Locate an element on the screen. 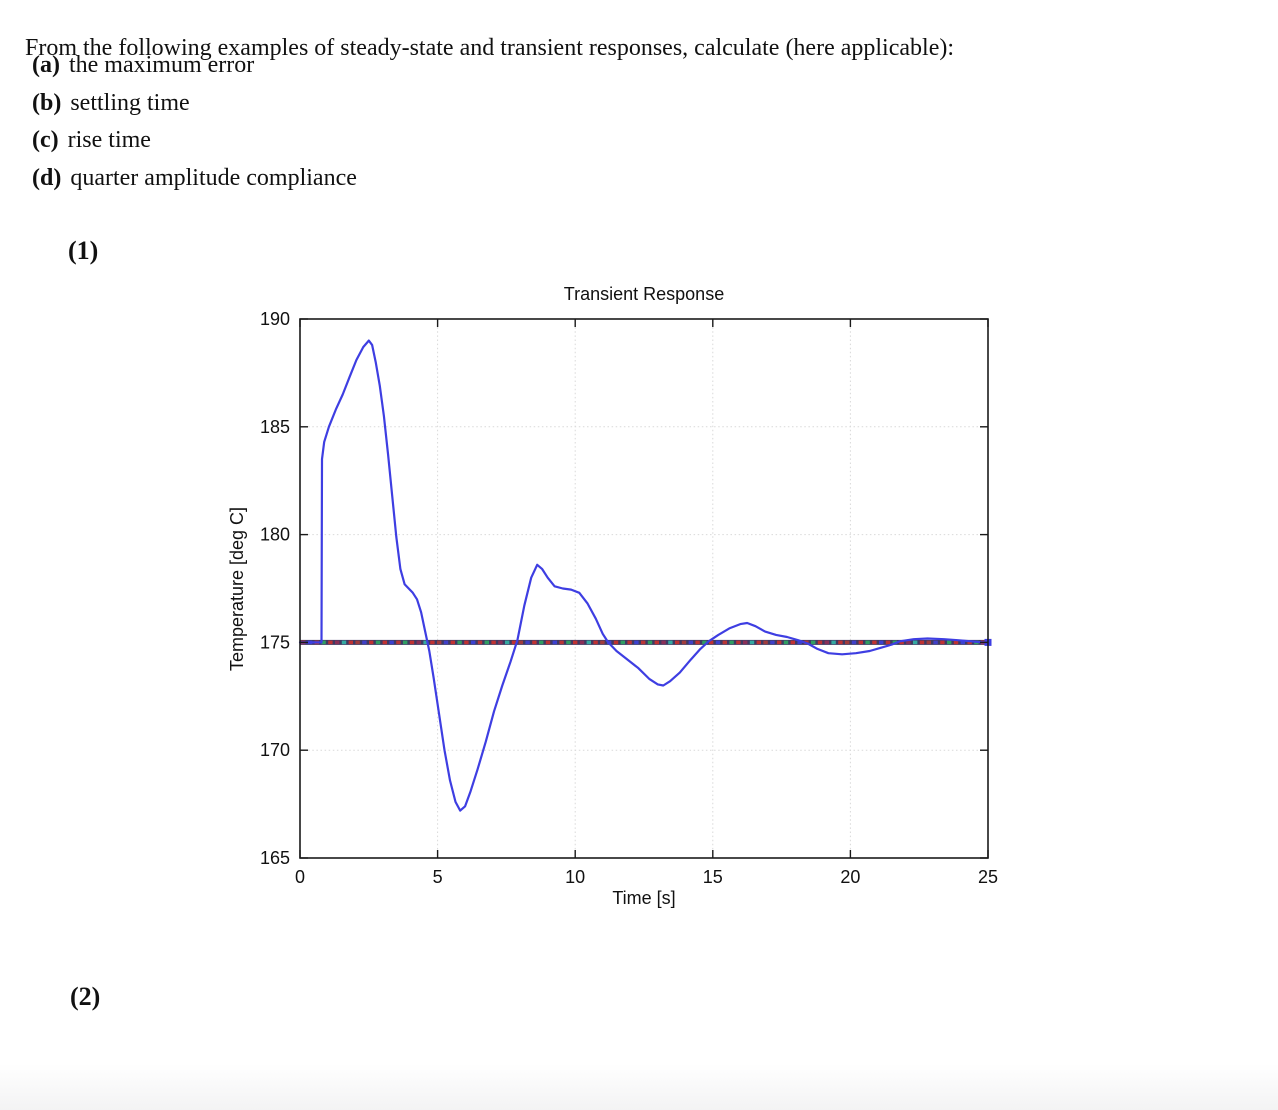 Image resolution: width=1278 pixels, height=1110 pixels. svg-text: 0 is located at coordinates (300, 877).